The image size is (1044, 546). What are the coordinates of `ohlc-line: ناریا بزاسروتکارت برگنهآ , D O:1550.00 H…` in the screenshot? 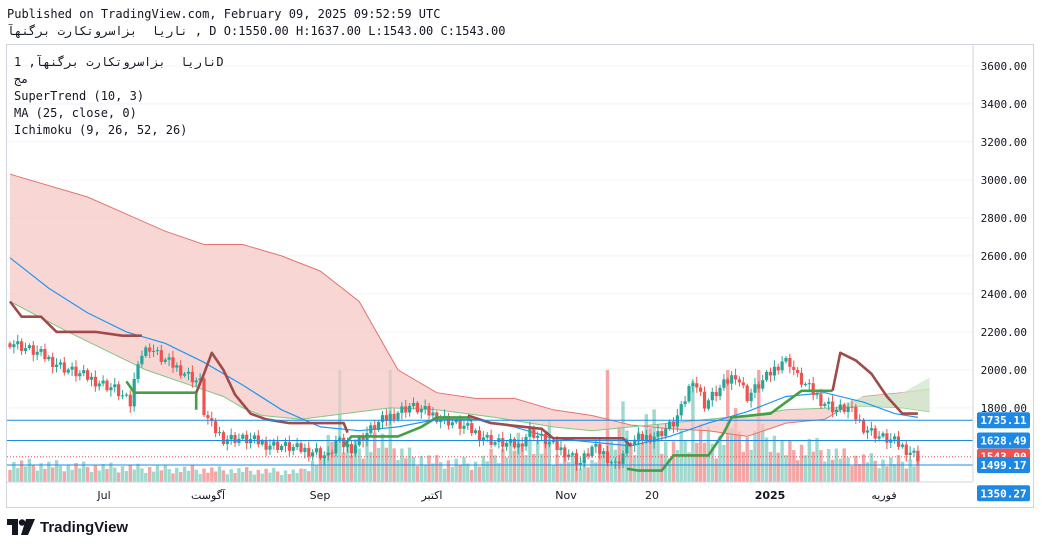 It's located at (256, 31).